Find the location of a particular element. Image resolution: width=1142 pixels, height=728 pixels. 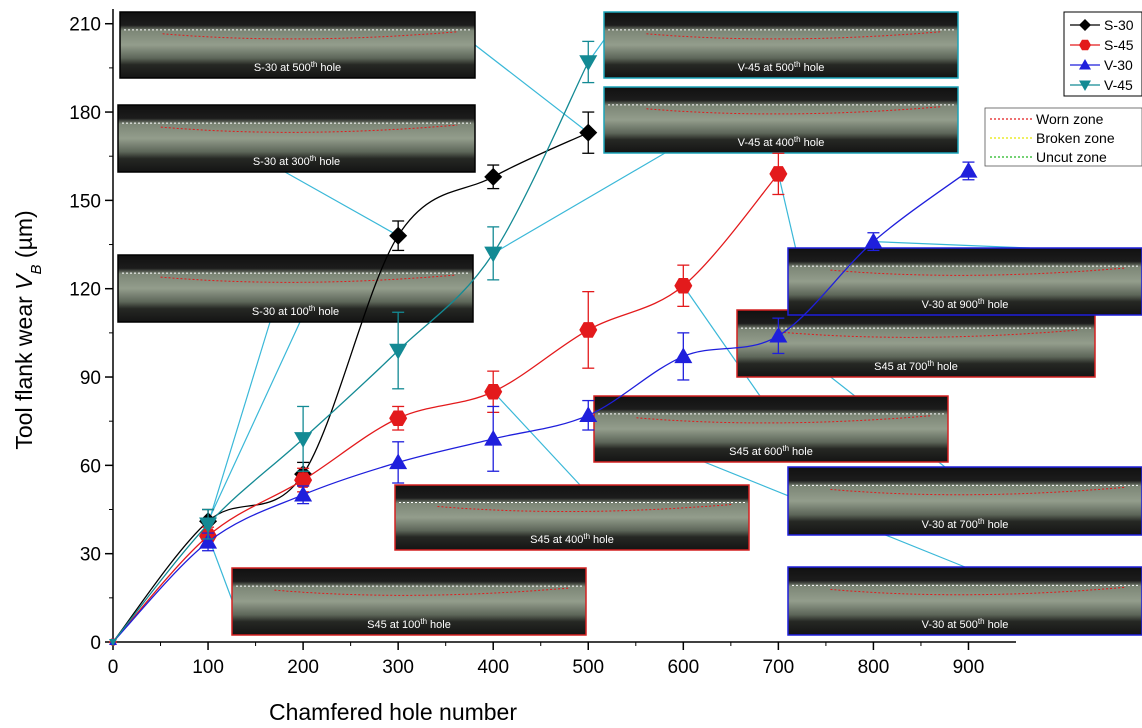

inset-label: S-30 at 100th hole is located at coordinates (295, 311).